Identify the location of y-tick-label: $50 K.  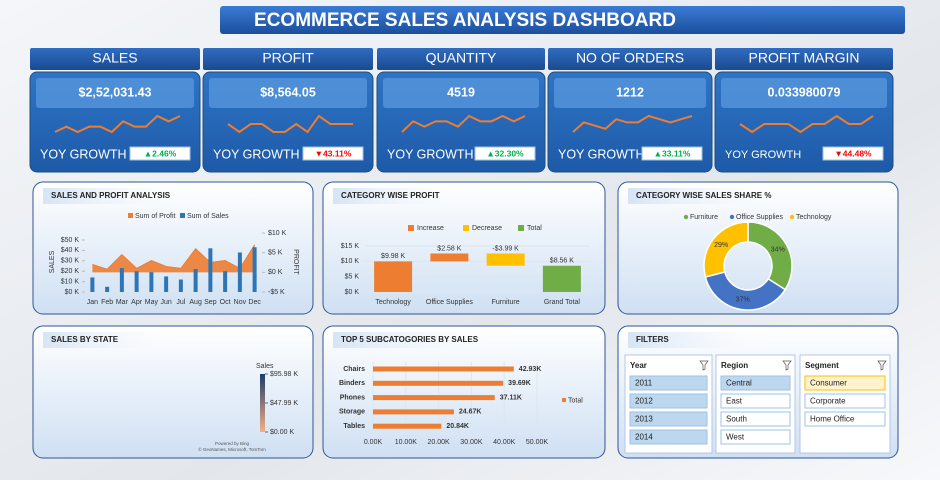
(70, 240).